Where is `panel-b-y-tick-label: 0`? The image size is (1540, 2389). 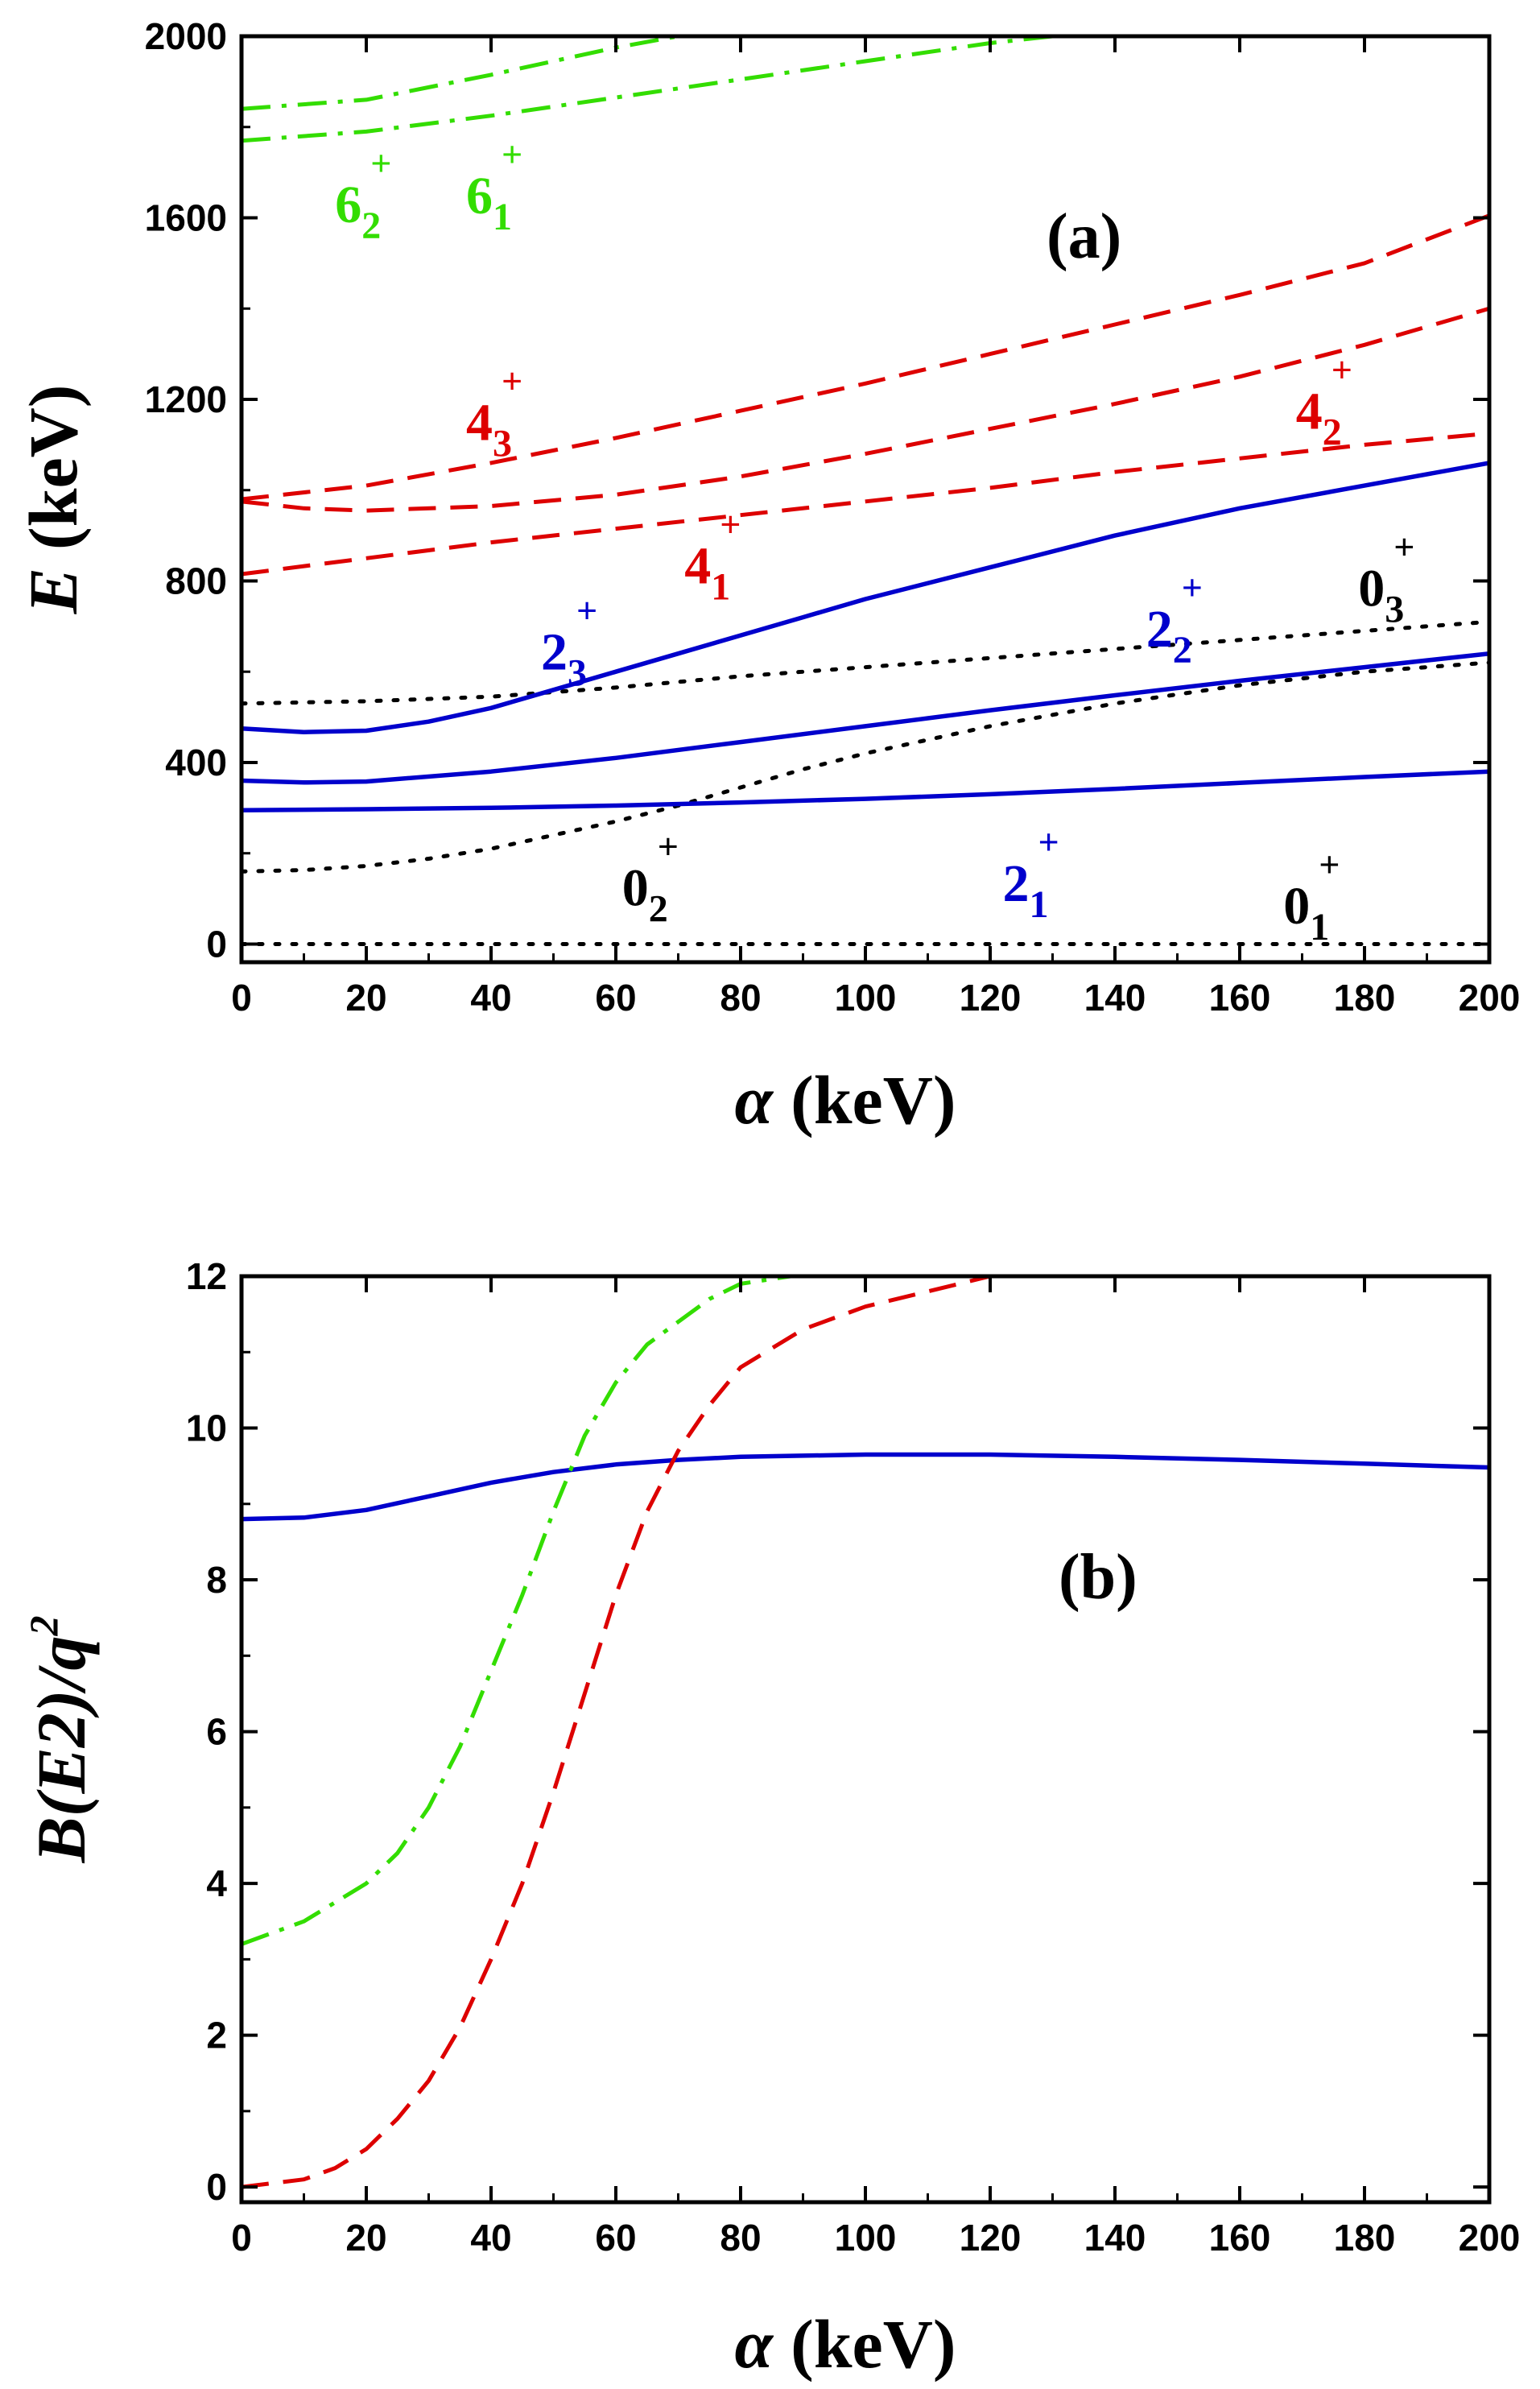
panel-b-y-tick-label: 0 is located at coordinates (216, 2187).